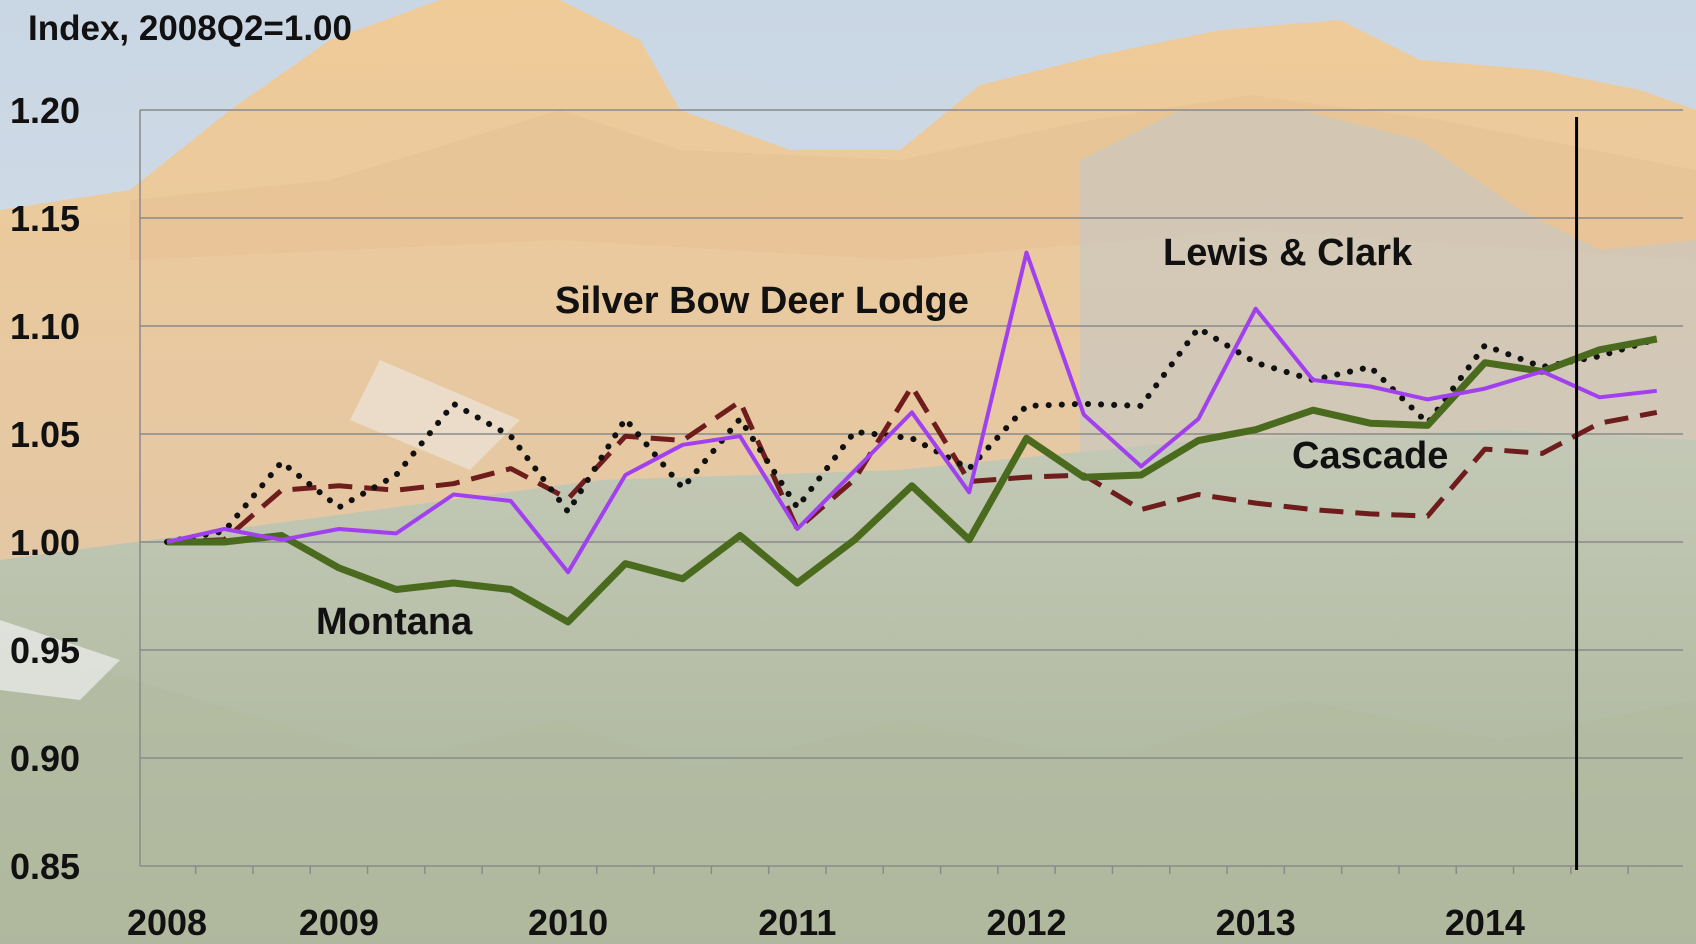 The width and height of the screenshot is (1696, 944). Describe the element at coordinates (45, 650) in the screenshot. I see `y-tick-label: 0.95` at that location.